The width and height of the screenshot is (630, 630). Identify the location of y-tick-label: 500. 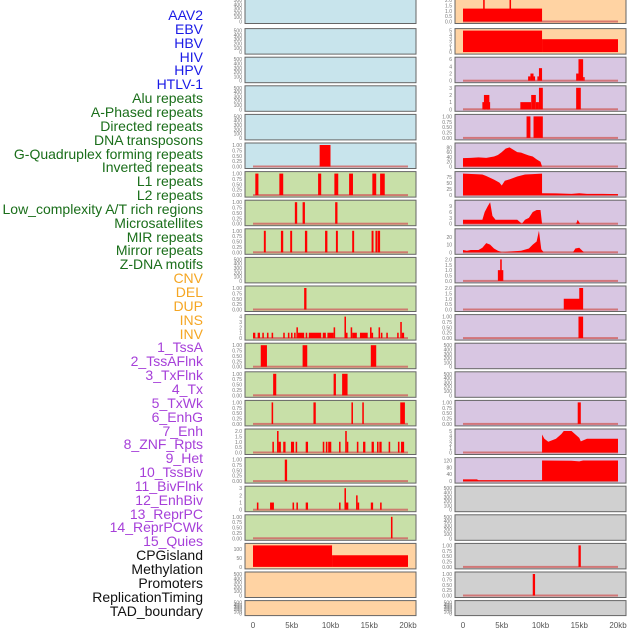
(238, 117).